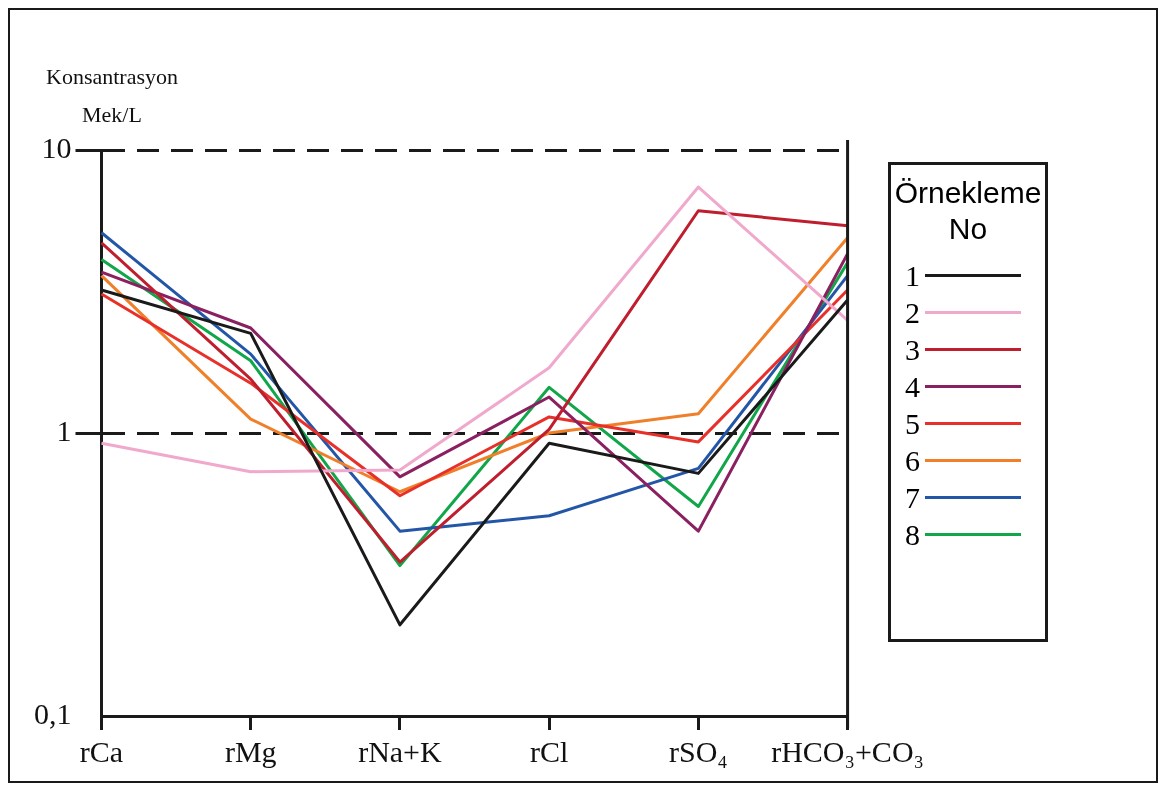  I want to click on x-tick-label: rNa+K, so click(400, 751).